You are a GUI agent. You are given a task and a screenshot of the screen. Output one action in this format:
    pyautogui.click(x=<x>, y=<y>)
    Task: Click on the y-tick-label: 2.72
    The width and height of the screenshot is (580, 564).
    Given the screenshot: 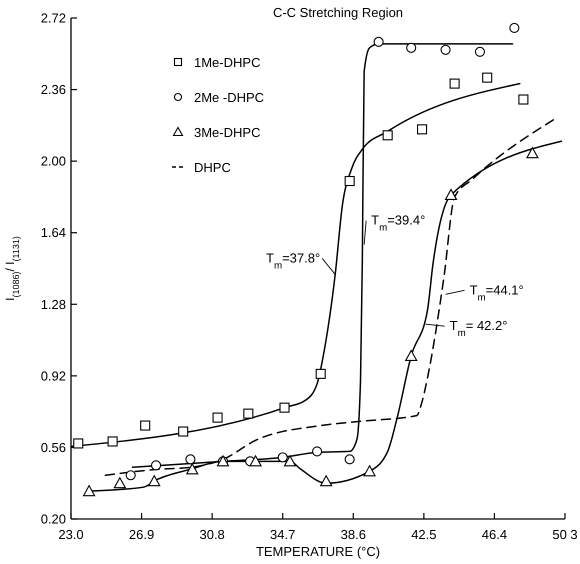 What is the action you would take?
    pyautogui.click(x=53, y=18)
    